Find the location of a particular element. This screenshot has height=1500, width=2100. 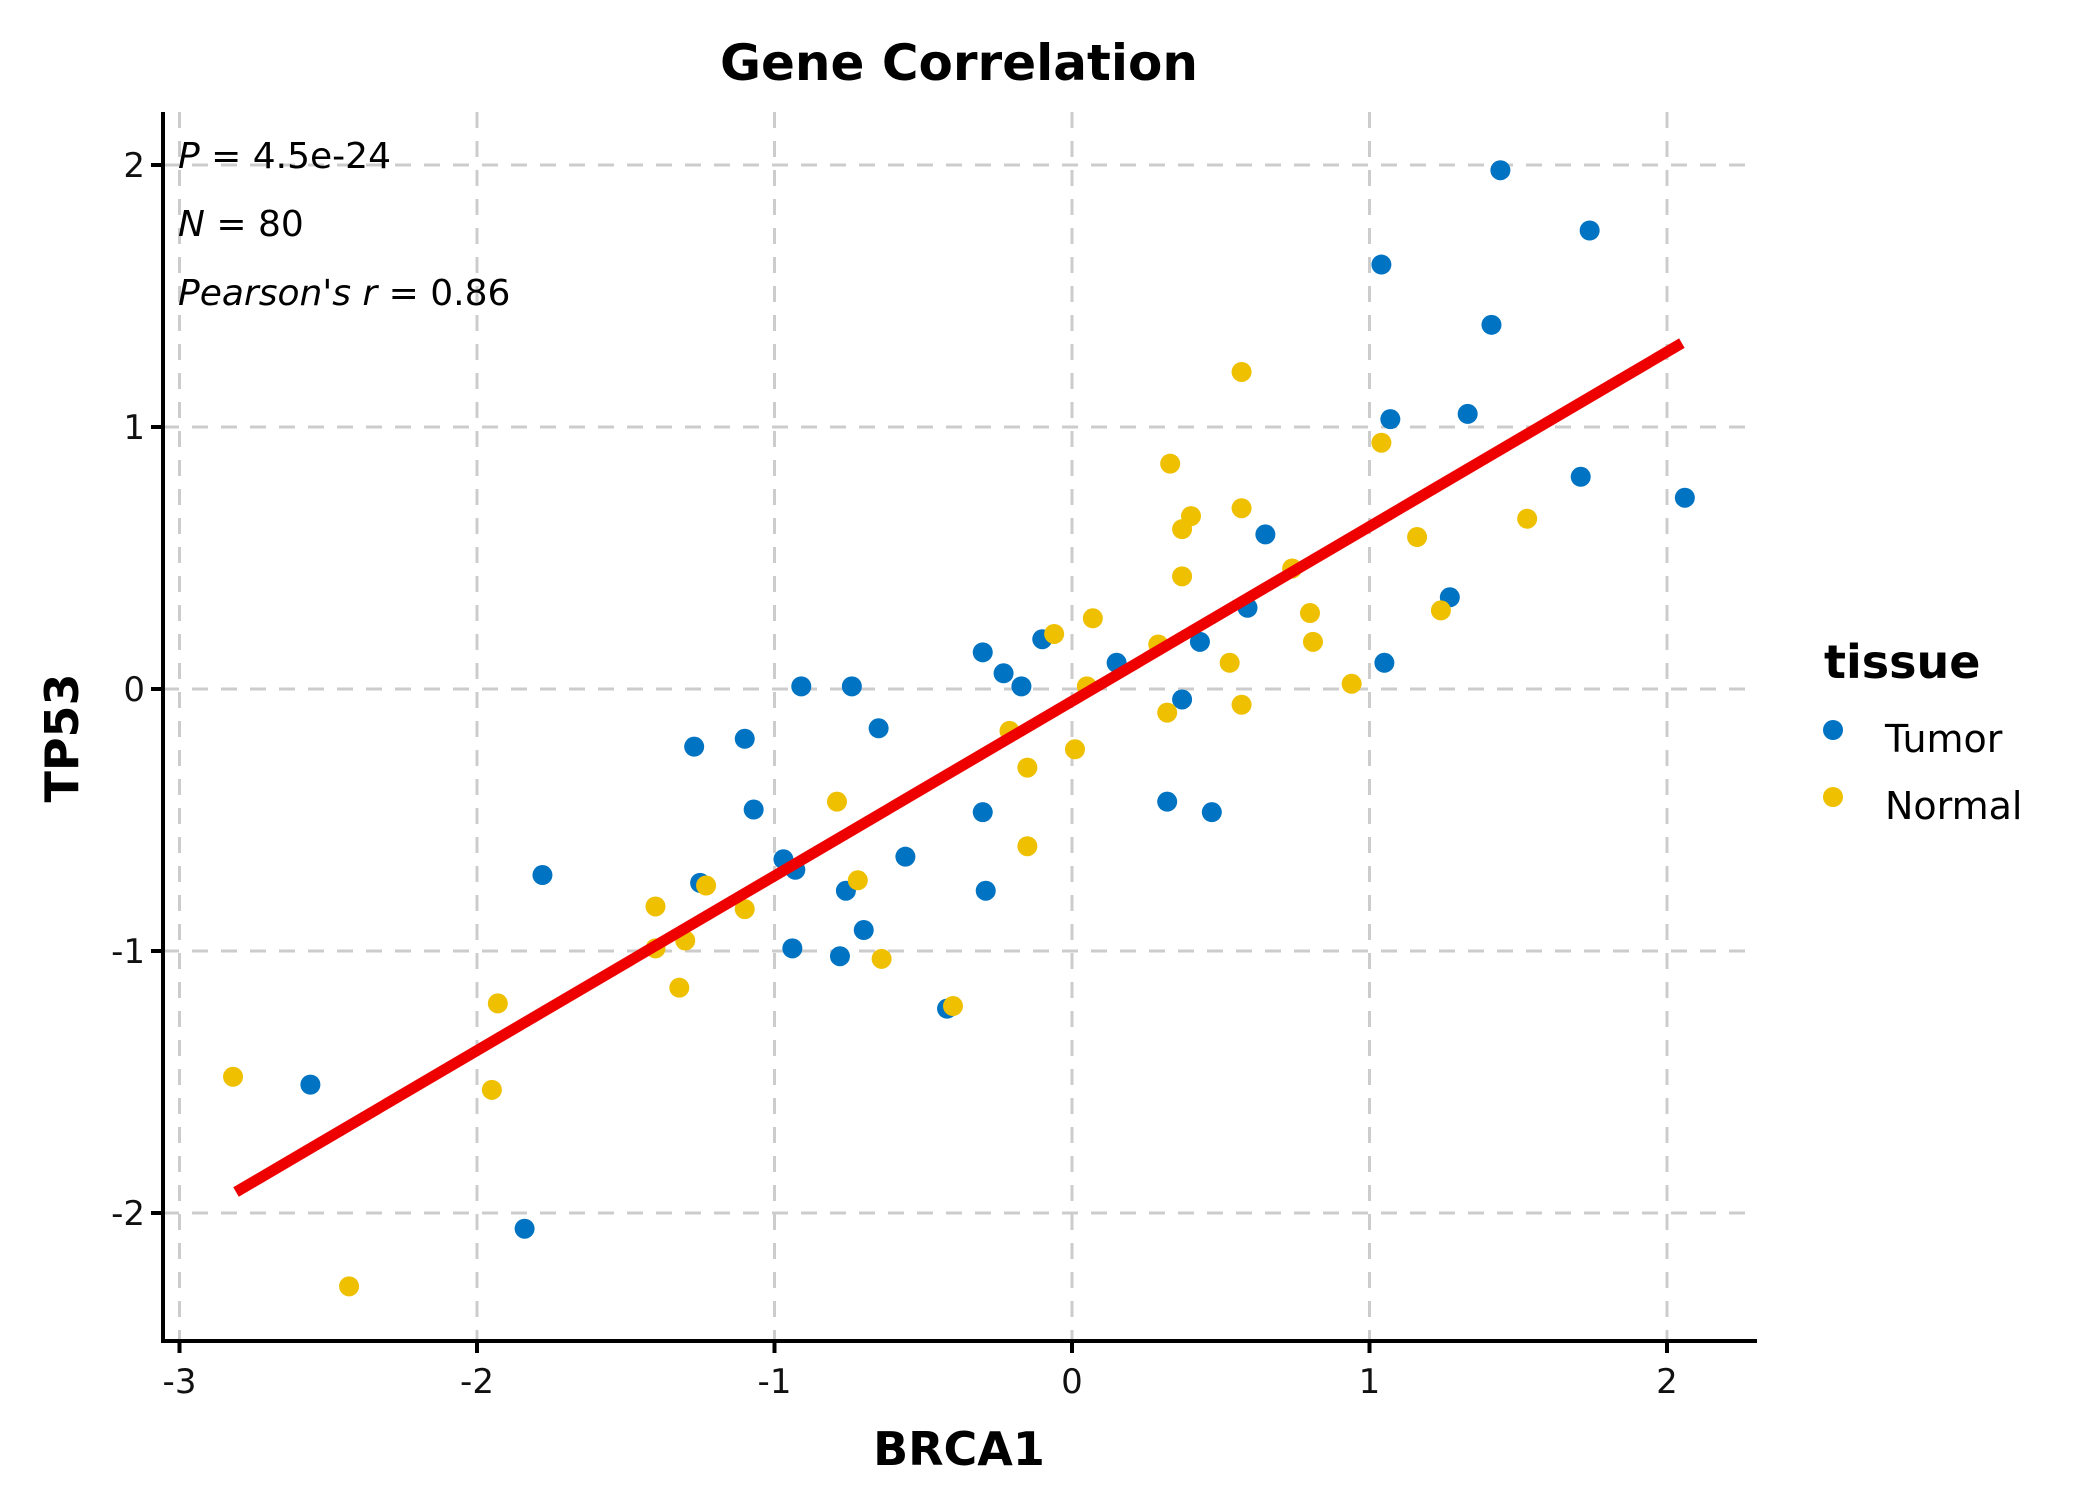

legend-title: tissue is located at coordinates (1902, 662).